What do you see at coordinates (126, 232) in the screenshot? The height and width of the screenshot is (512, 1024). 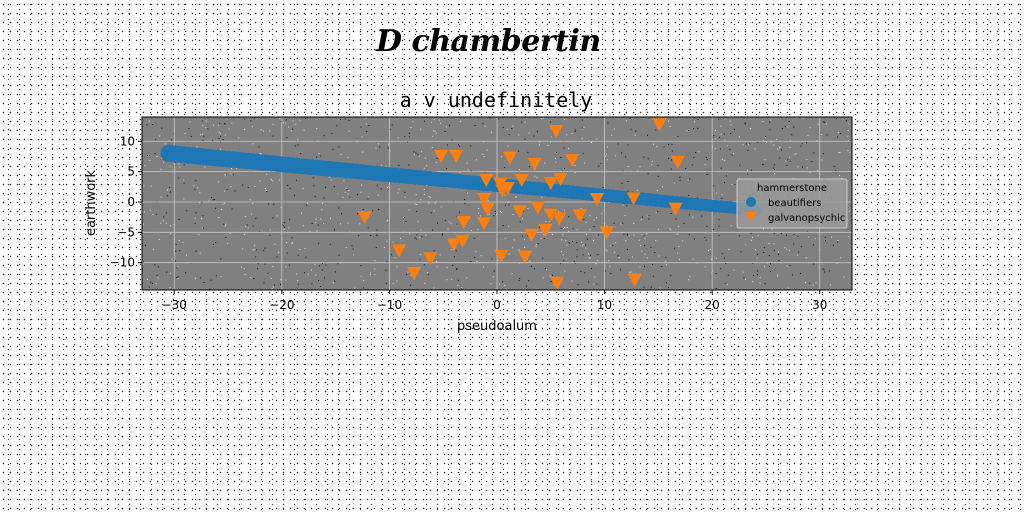 I see `y-tick-label: −5` at bounding box center [126, 232].